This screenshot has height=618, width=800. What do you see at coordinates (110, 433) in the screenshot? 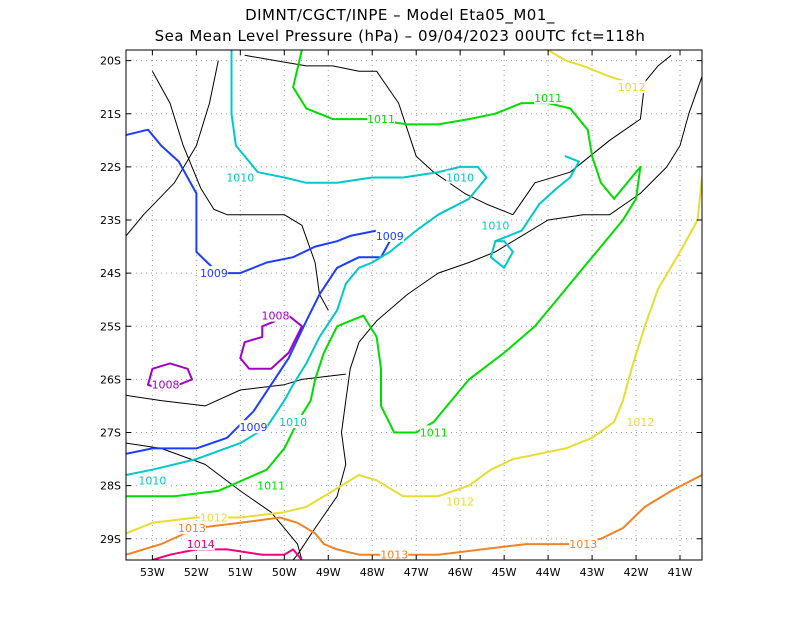
I see `y-tick-label: 27S` at bounding box center [110, 433].